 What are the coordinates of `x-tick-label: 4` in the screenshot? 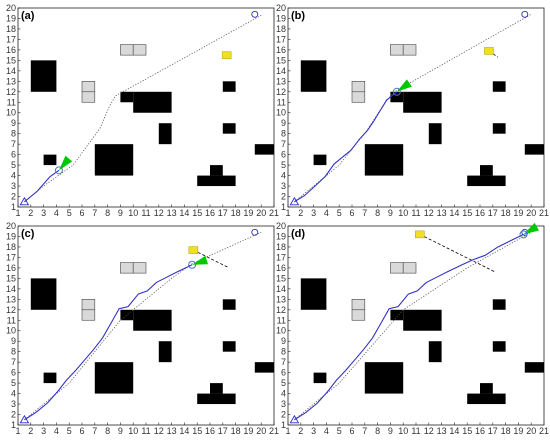 It's located at (56, 213).